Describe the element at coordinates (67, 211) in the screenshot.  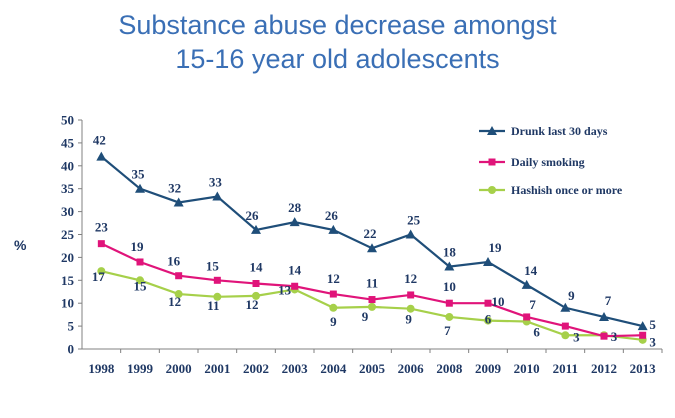
I see `y-tick-label: 30` at that location.